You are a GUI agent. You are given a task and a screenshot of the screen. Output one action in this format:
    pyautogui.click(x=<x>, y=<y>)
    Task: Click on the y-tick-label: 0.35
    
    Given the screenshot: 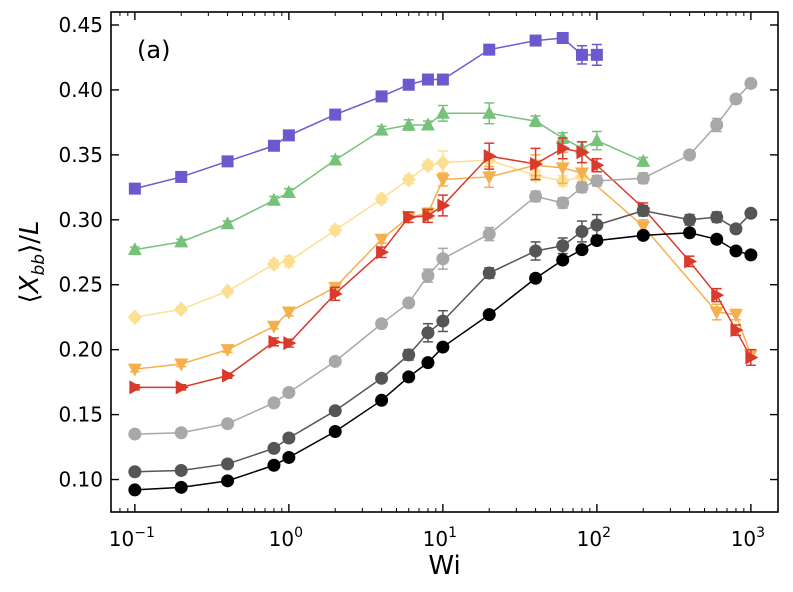 What is the action you would take?
    pyautogui.click(x=80, y=155)
    